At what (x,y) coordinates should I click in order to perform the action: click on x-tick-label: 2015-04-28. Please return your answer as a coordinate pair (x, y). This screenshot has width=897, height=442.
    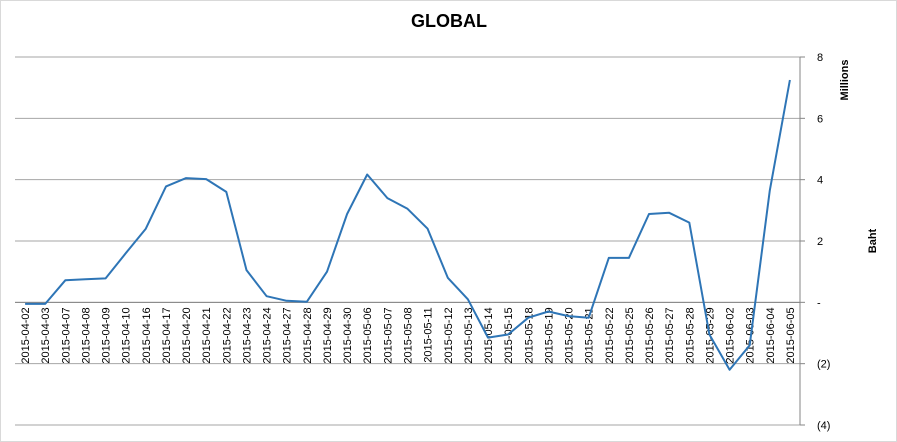
    Looking at the image, I should click on (308, 335).